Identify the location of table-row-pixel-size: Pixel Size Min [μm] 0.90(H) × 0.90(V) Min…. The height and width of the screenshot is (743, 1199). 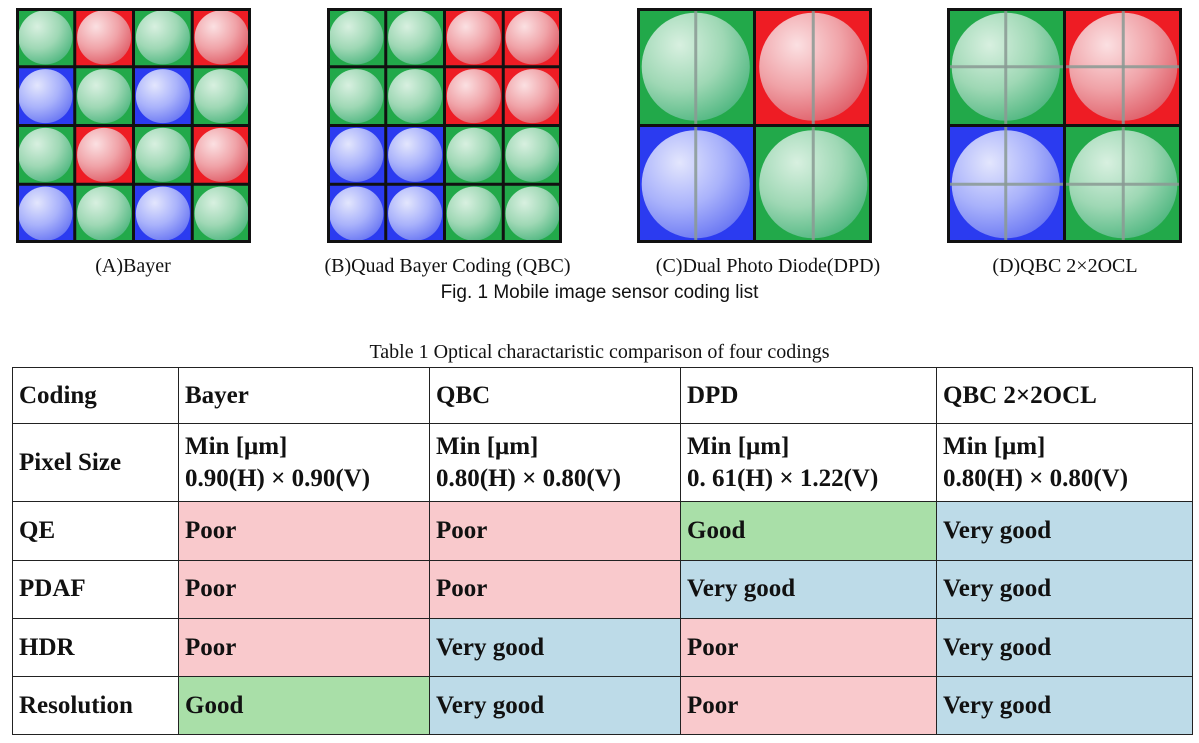
(602, 463).